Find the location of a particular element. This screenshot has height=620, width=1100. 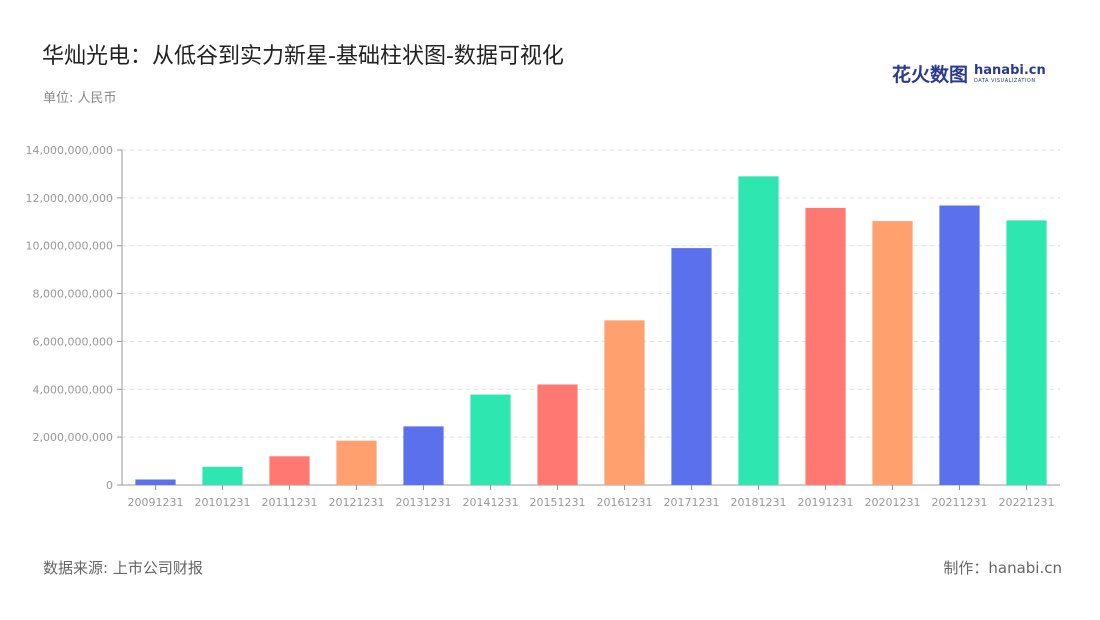

x-tick-label: 20141231 is located at coordinates (491, 502).